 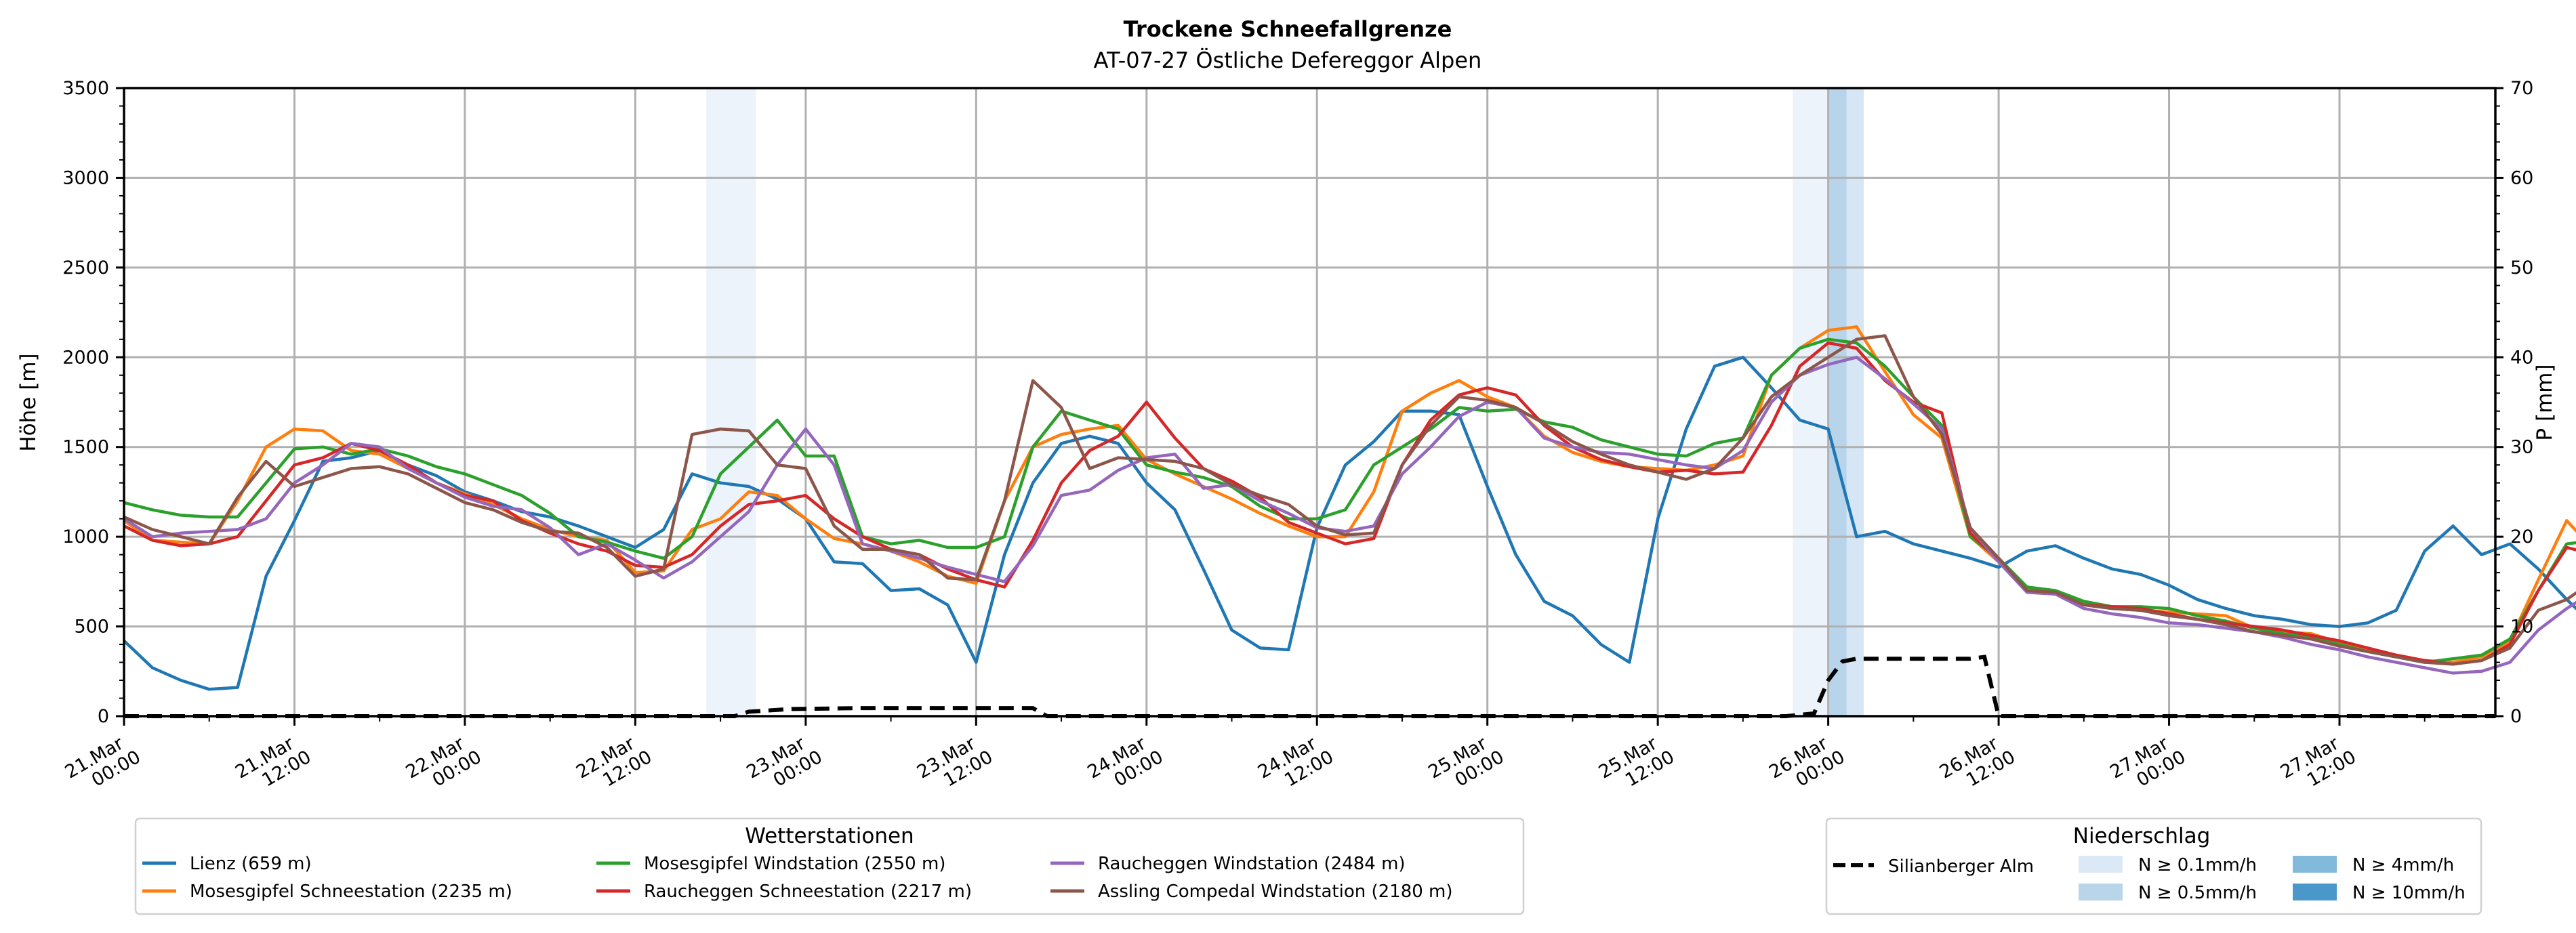 I want to click on y-tick-label-right: 40, so click(x=2522, y=357).